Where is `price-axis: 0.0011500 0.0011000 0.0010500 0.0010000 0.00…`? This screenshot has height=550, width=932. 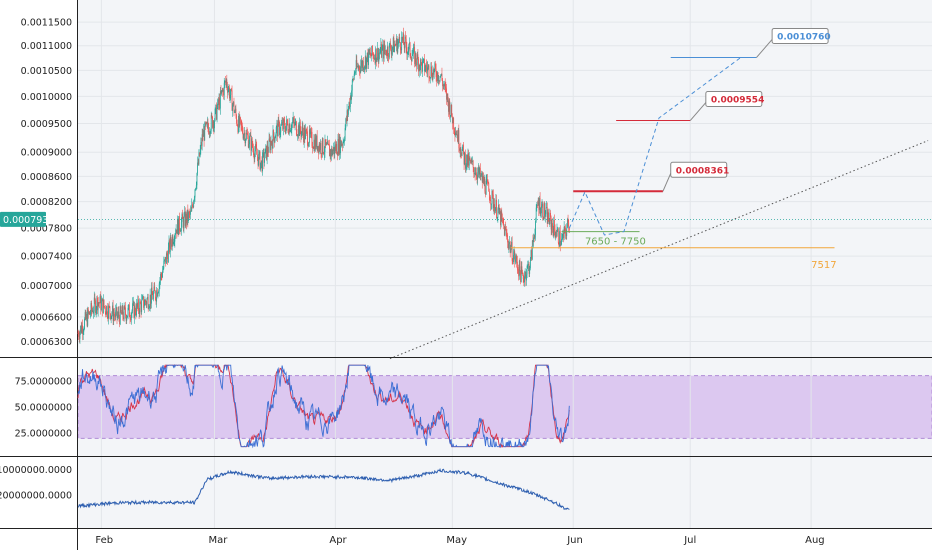 price-axis: 0.0011500 0.0011000 0.0010500 0.0010000 0.00… is located at coordinates (46, 183).